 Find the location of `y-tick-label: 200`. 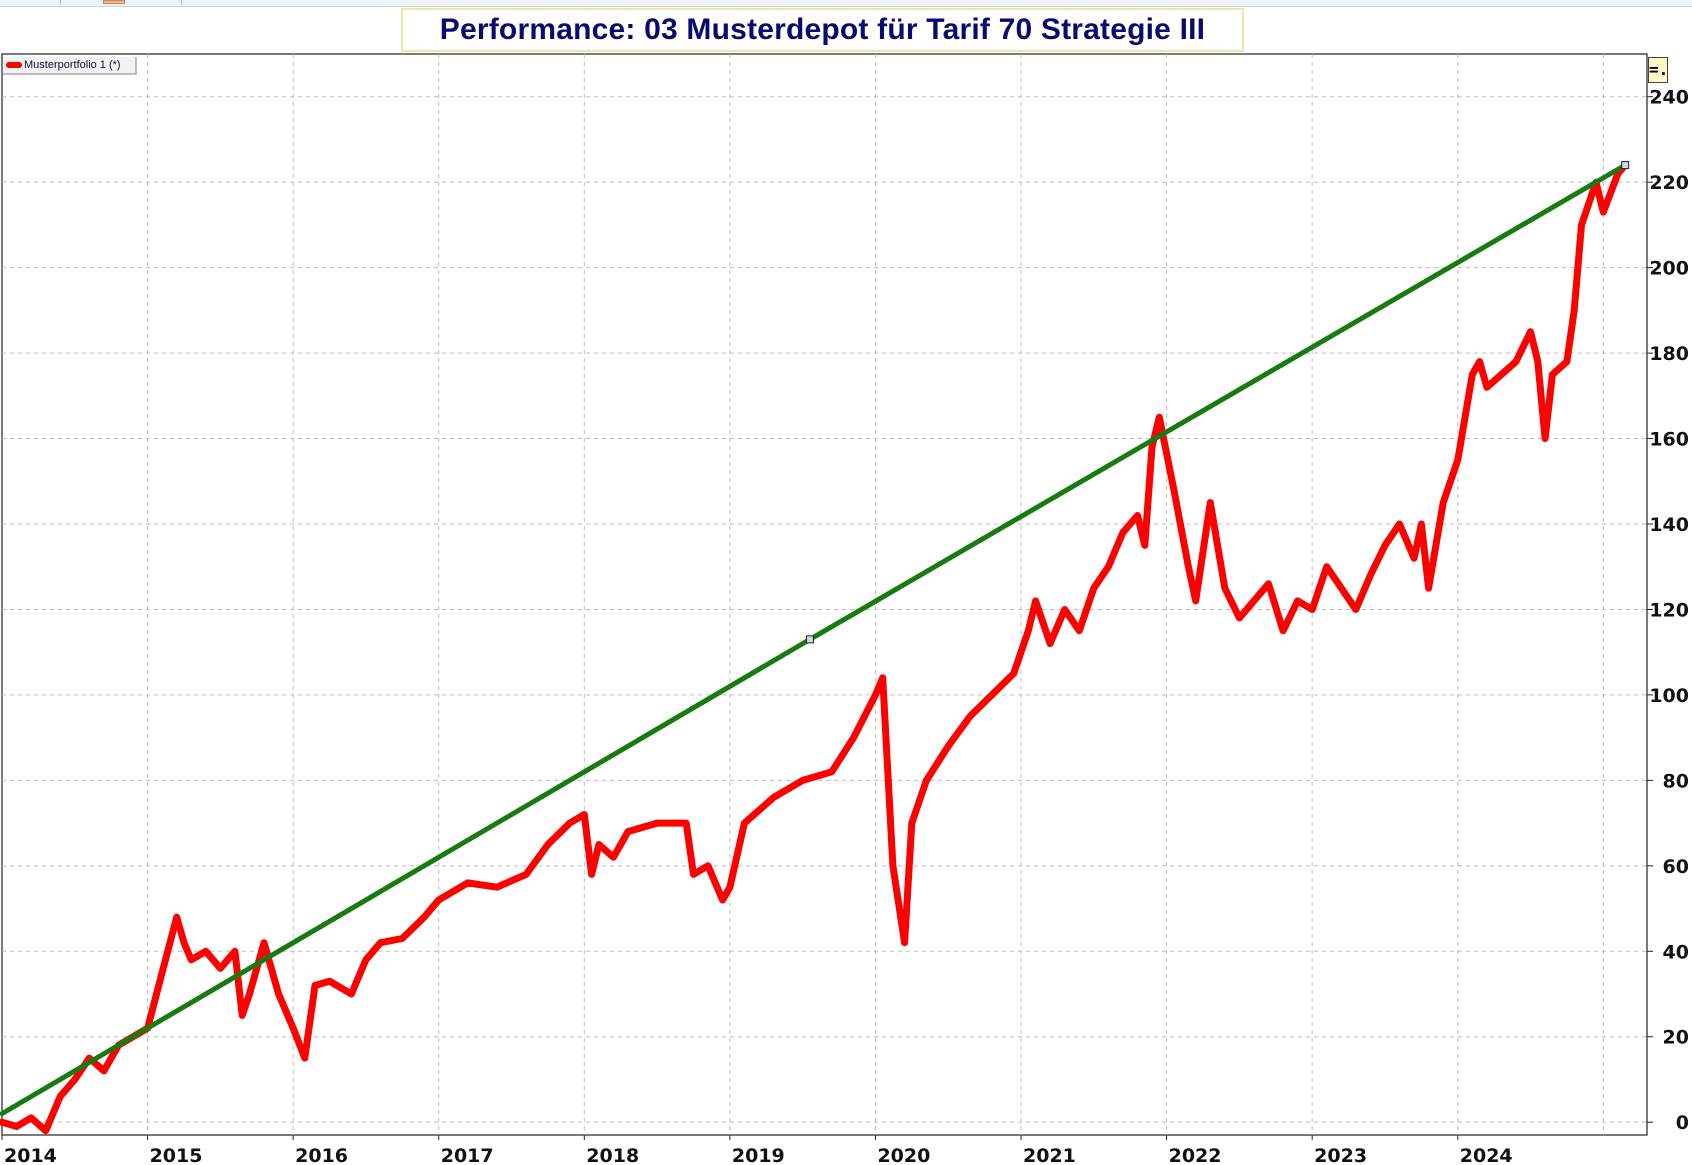

y-tick-label: 200 is located at coordinates (1669, 269).